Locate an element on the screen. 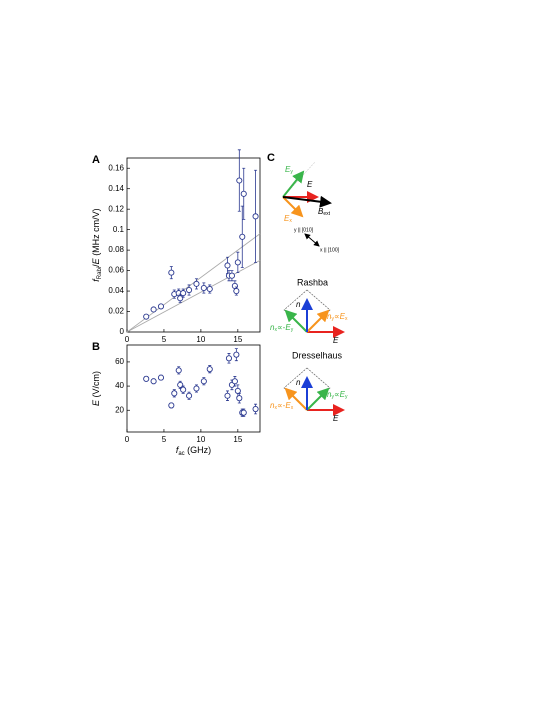  y-tick-label: 60 is located at coordinates (119, 361).